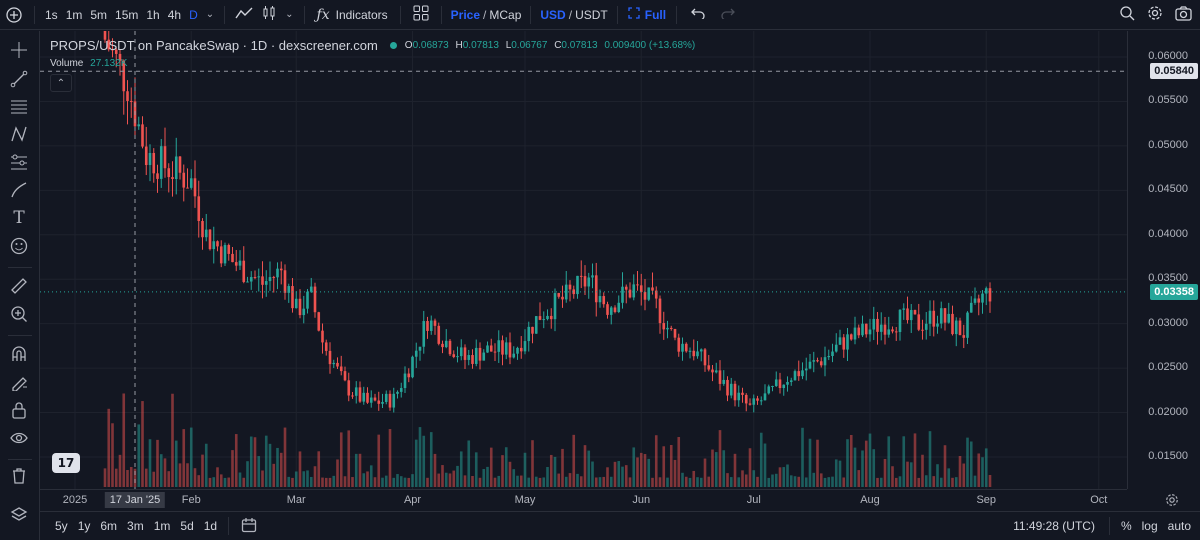 Image resolution: width=1200 pixels, height=540 pixels. What do you see at coordinates (505, 14) in the screenshot?
I see `mcap-toggle: MCap` at bounding box center [505, 14].